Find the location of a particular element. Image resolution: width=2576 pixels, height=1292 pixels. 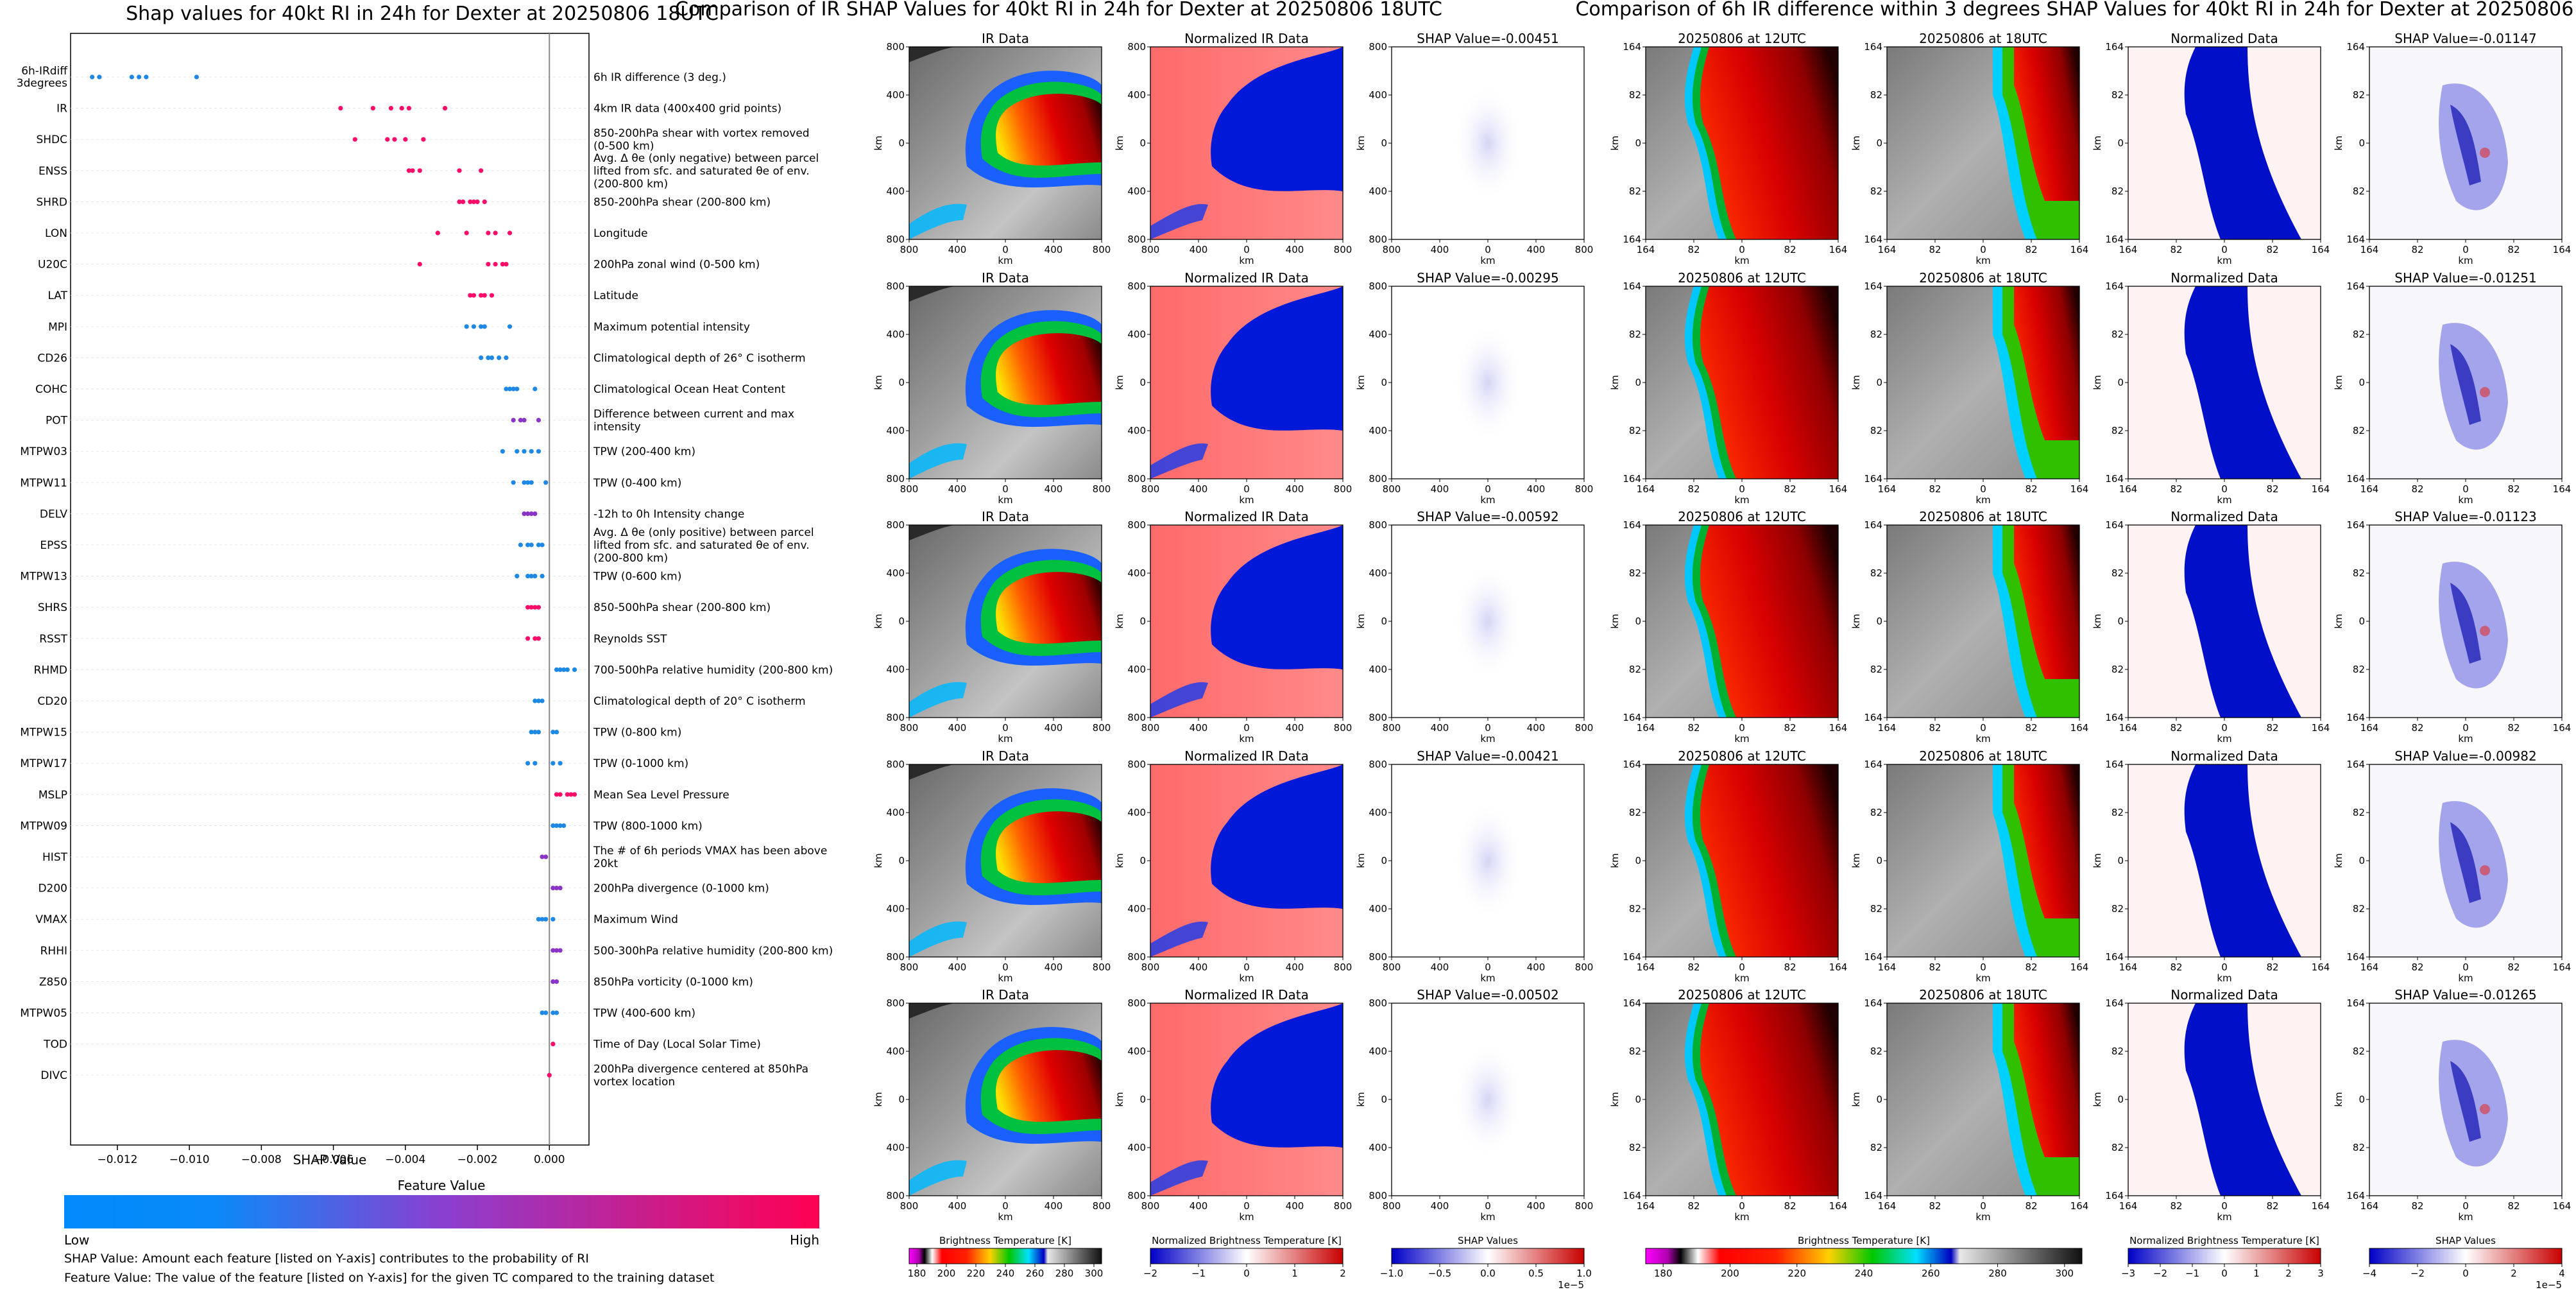

cloud-band is located at coordinates (938, 221).